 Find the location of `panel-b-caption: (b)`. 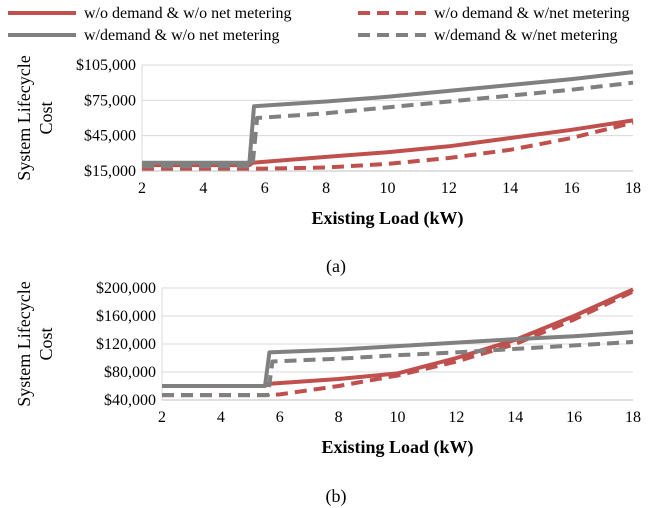

panel-b-caption: (b) is located at coordinates (336, 496).